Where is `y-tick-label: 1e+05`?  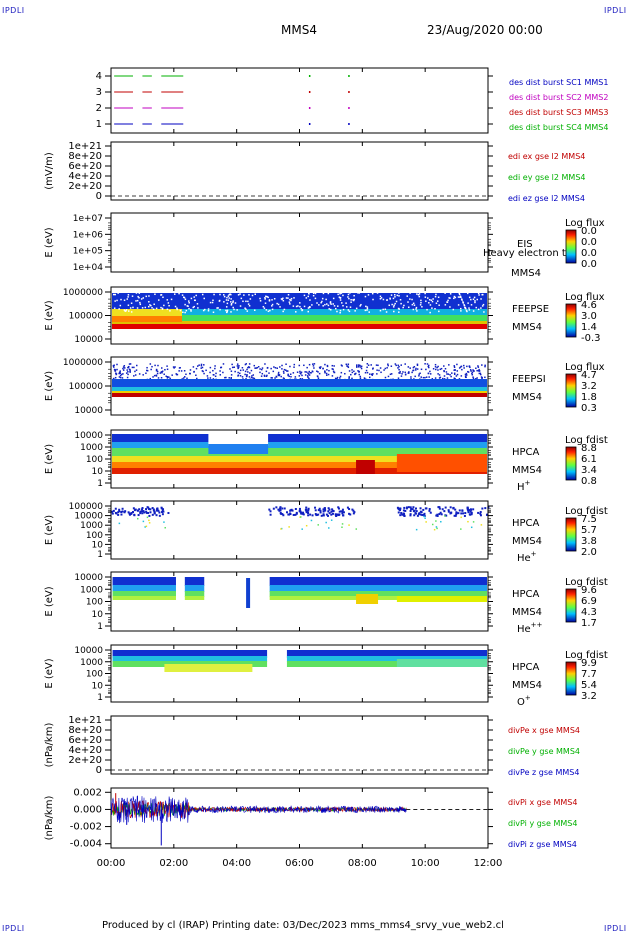 y-tick-label: 1e+05 is located at coordinates (88, 252).